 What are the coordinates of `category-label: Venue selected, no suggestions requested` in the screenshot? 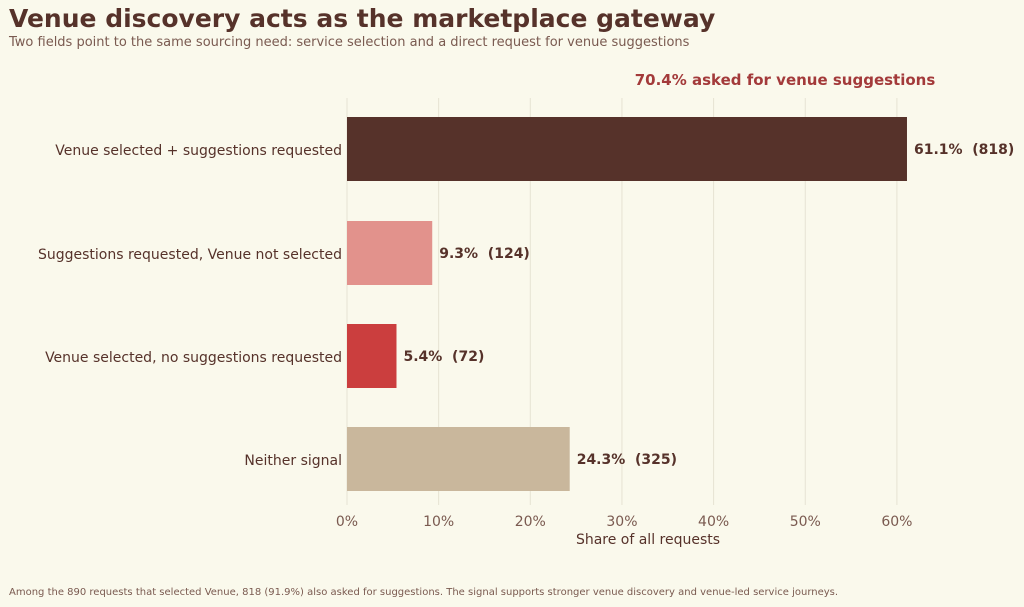 It's located at (193, 358).